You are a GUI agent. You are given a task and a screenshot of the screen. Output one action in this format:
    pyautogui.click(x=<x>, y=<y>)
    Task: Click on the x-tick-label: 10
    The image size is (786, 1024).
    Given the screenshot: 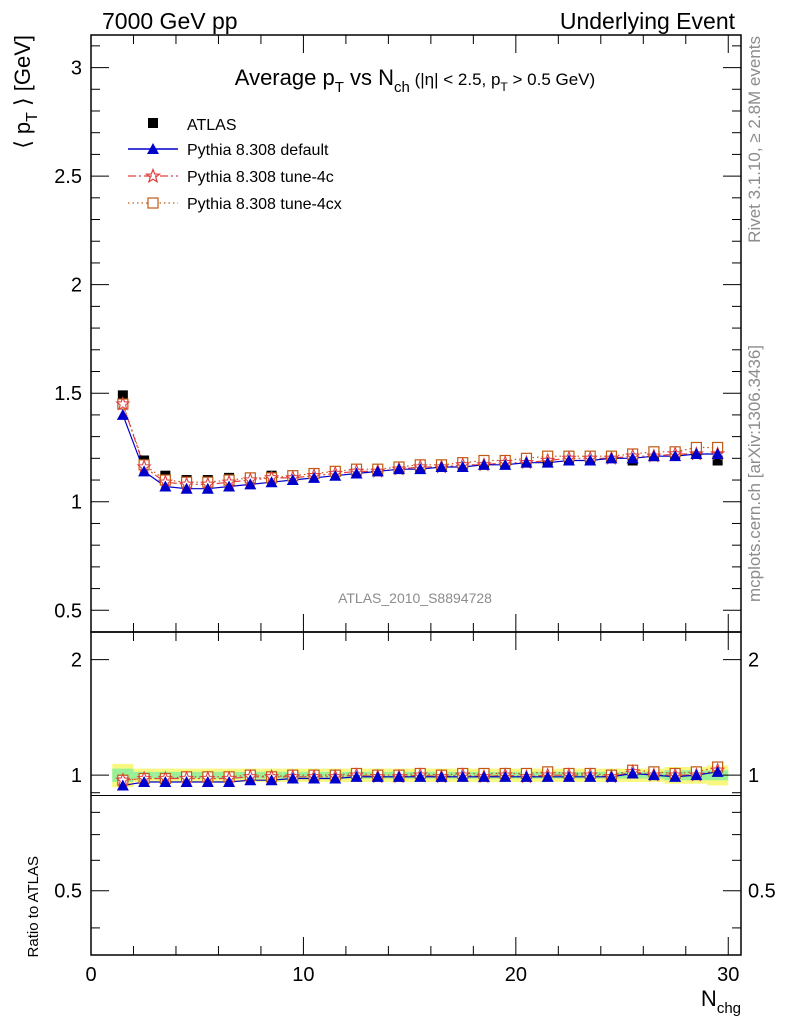 What is the action you would take?
    pyautogui.click(x=303, y=975)
    